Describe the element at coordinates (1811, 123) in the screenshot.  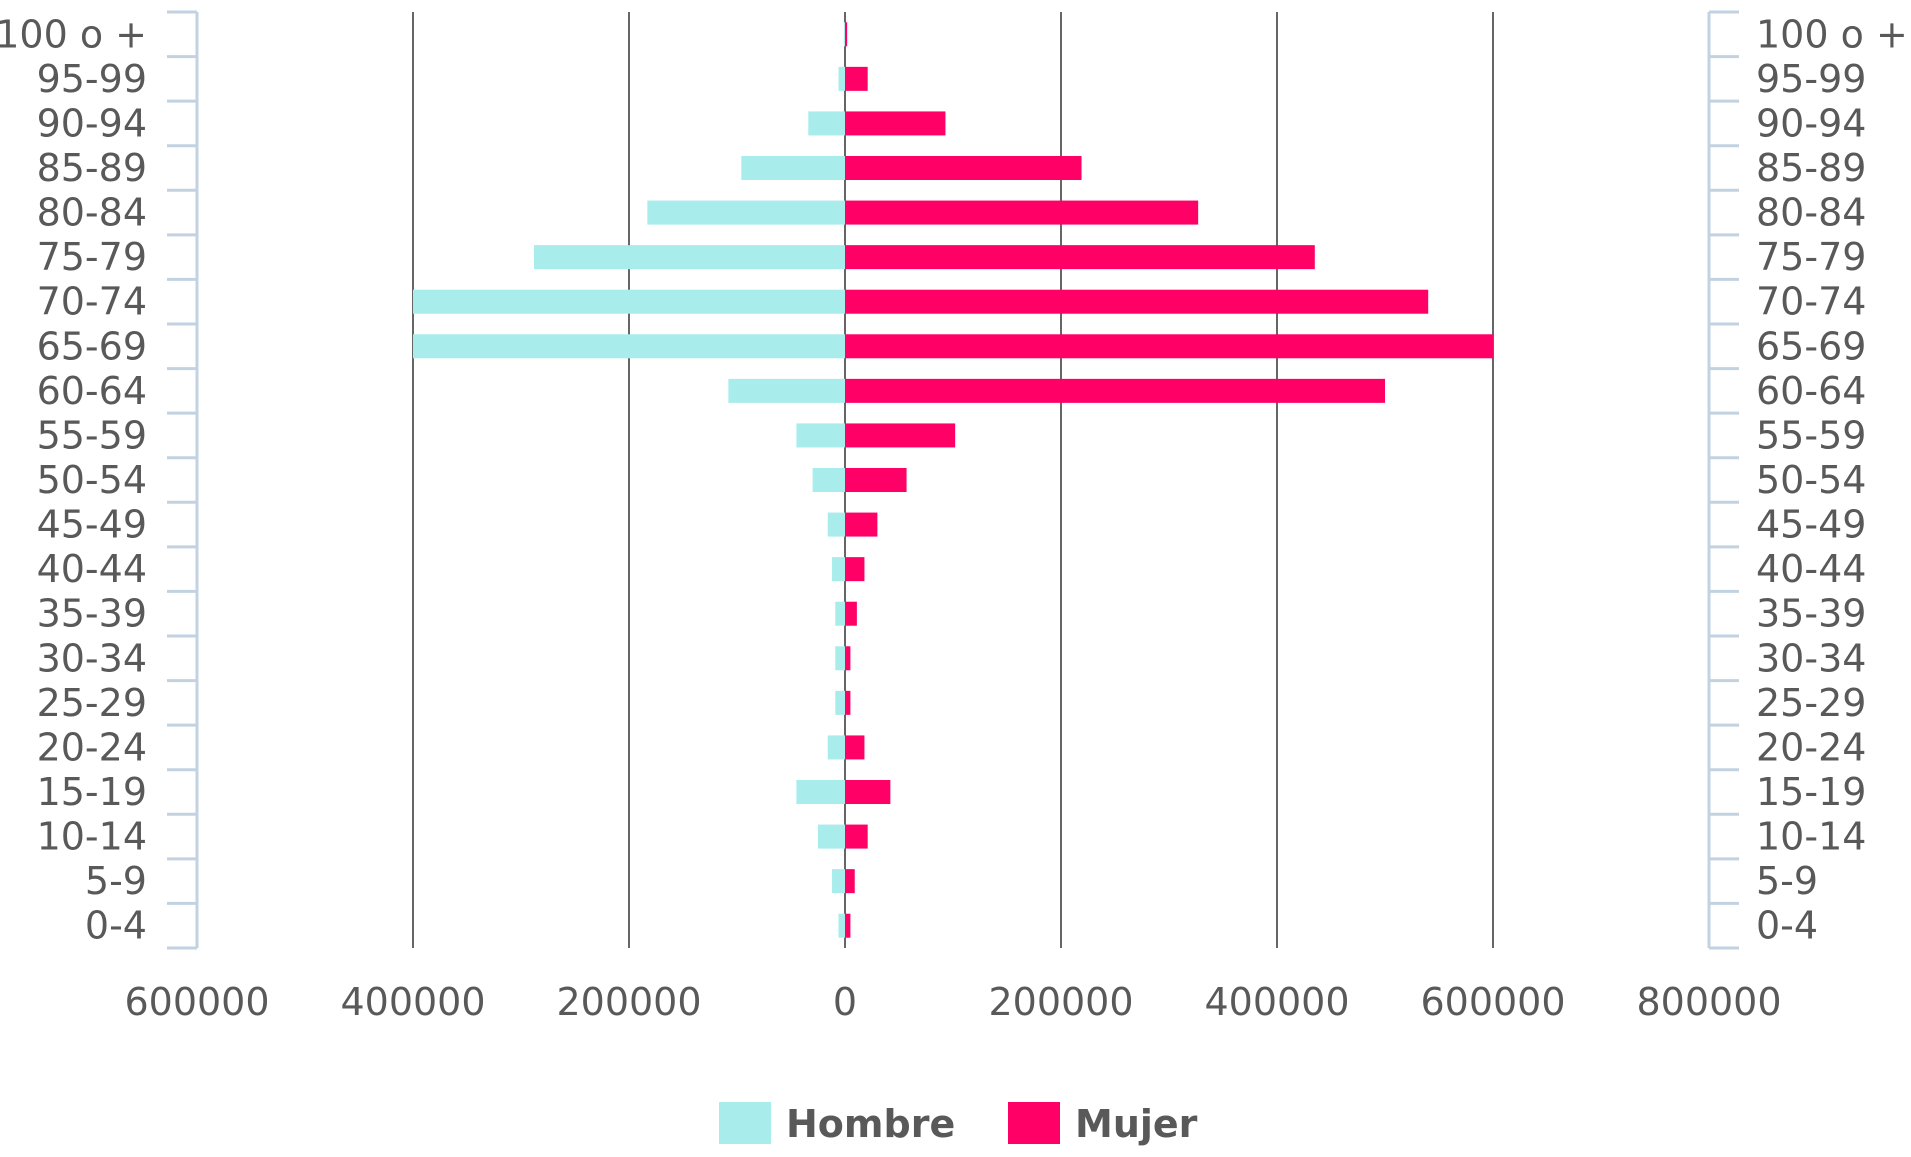
I see `right-category-label: 90-94` at that location.